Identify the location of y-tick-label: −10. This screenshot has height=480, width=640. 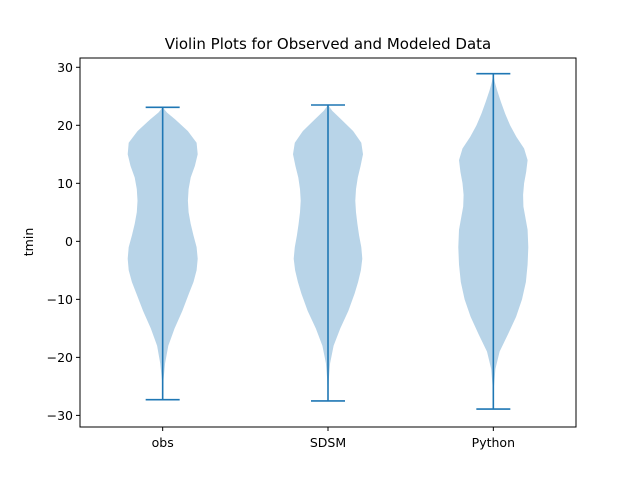
(60, 299).